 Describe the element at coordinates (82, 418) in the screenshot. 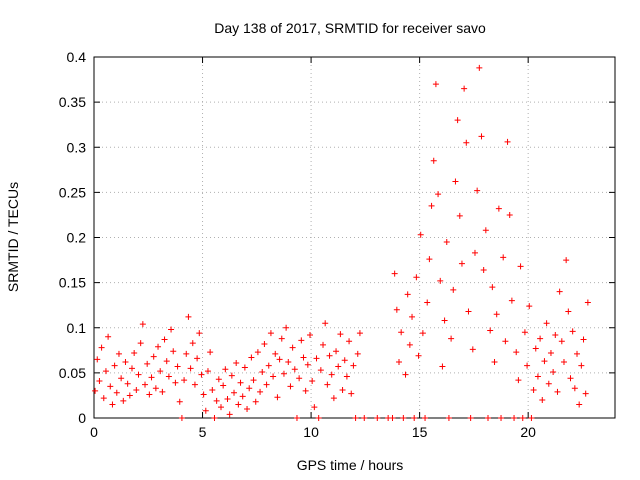

I see `y-tick-label: 0` at that location.